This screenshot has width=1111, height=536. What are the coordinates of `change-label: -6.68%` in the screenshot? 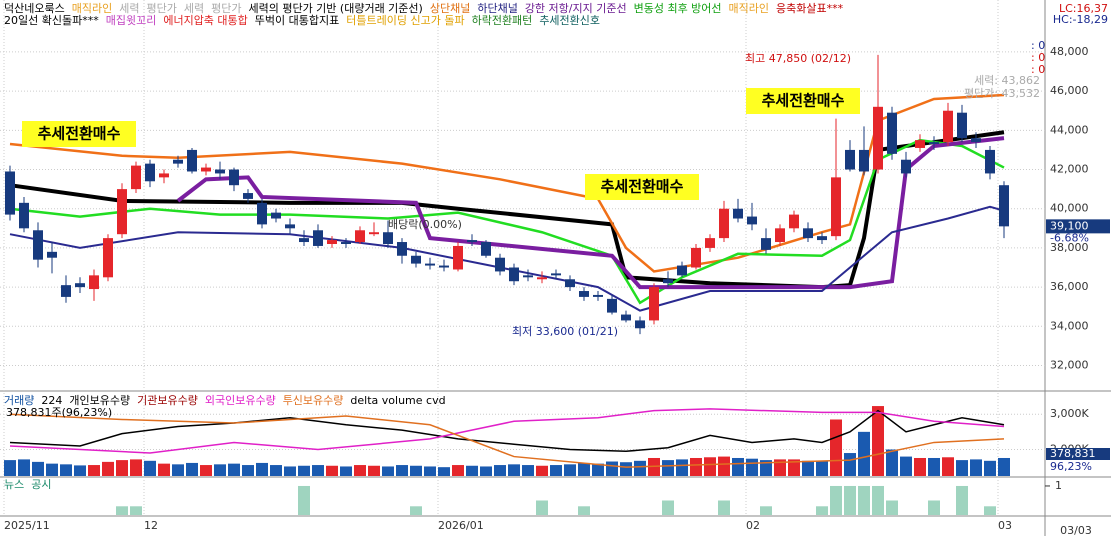 It's located at (1069, 237).